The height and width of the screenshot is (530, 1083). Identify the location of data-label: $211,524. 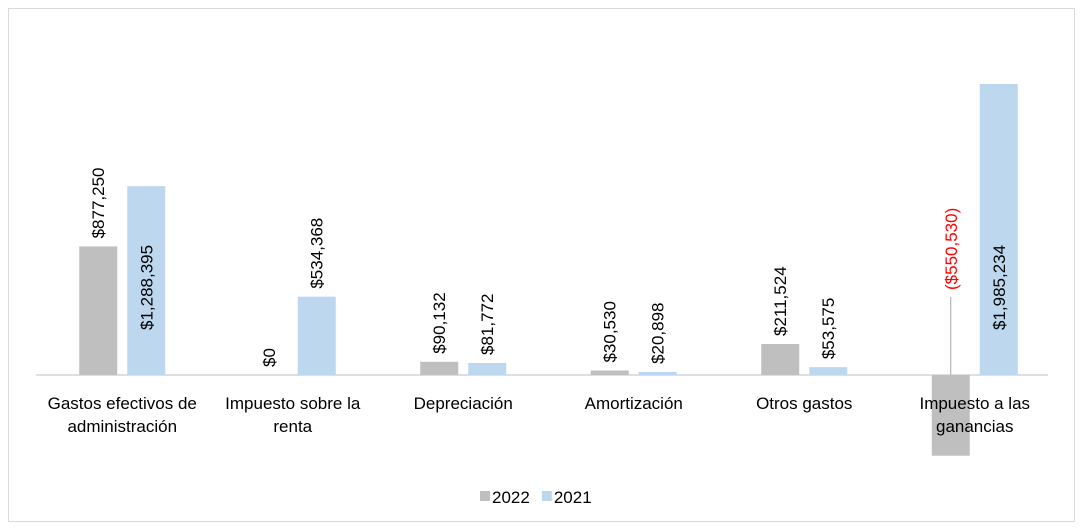
(780, 301).